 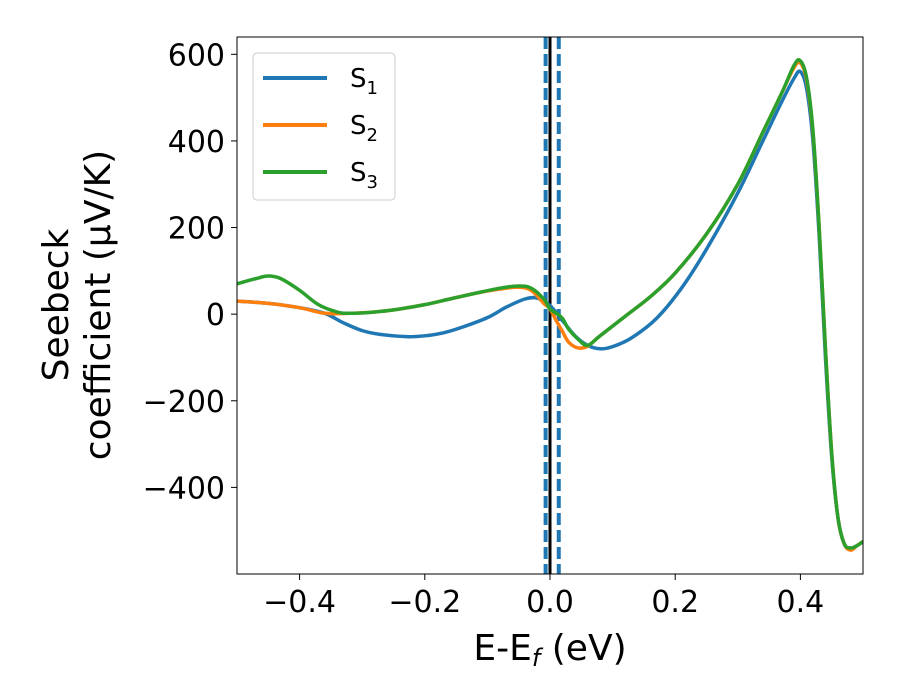 What do you see at coordinates (190, 272) in the screenshot?
I see `y-axis: −400 −200 0 200 400 600` at bounding box center [190, 272].